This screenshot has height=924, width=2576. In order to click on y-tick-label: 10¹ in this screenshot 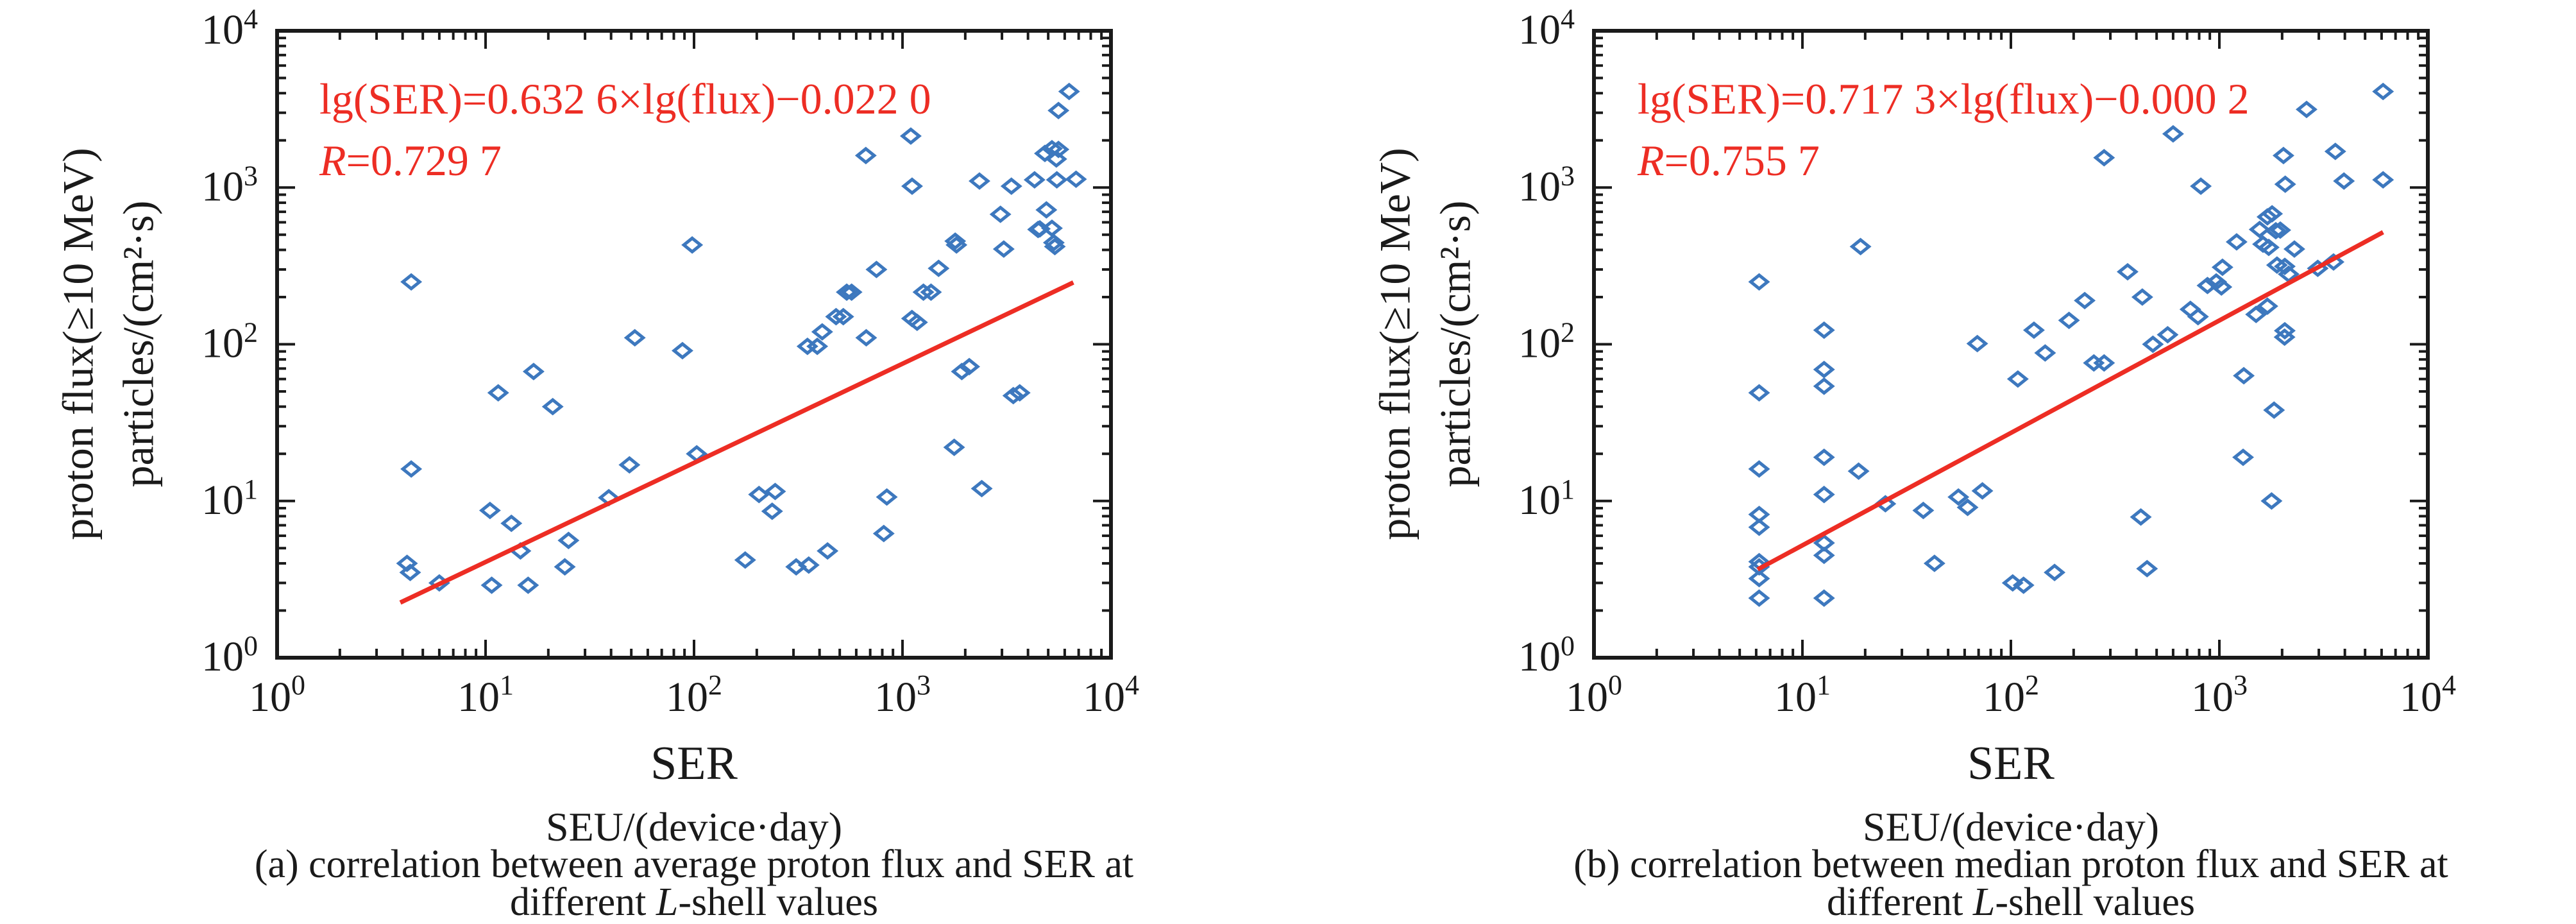, I will do `click(229, 499)`.